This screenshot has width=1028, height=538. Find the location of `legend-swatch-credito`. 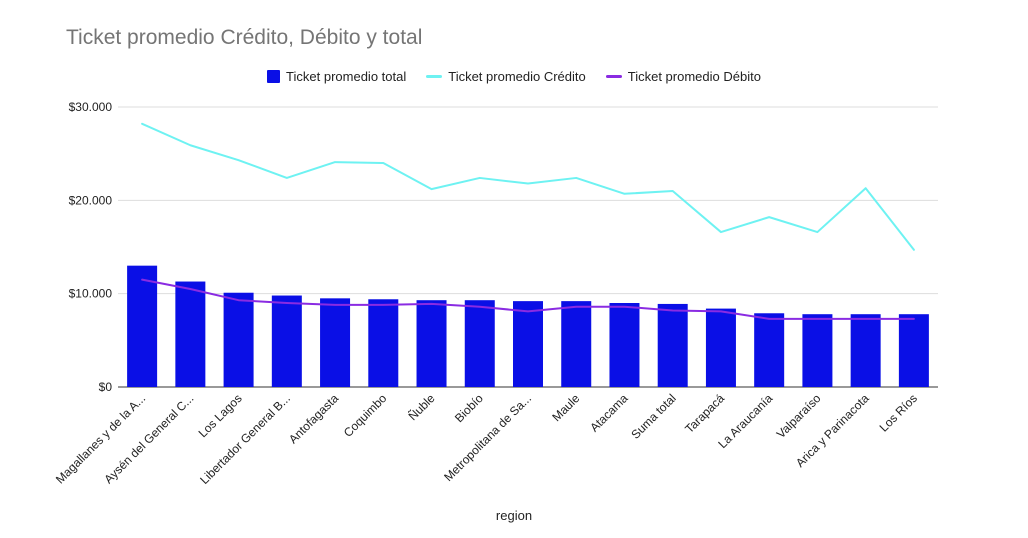

legend-swatch-credito is located at coordinates (434, 76).